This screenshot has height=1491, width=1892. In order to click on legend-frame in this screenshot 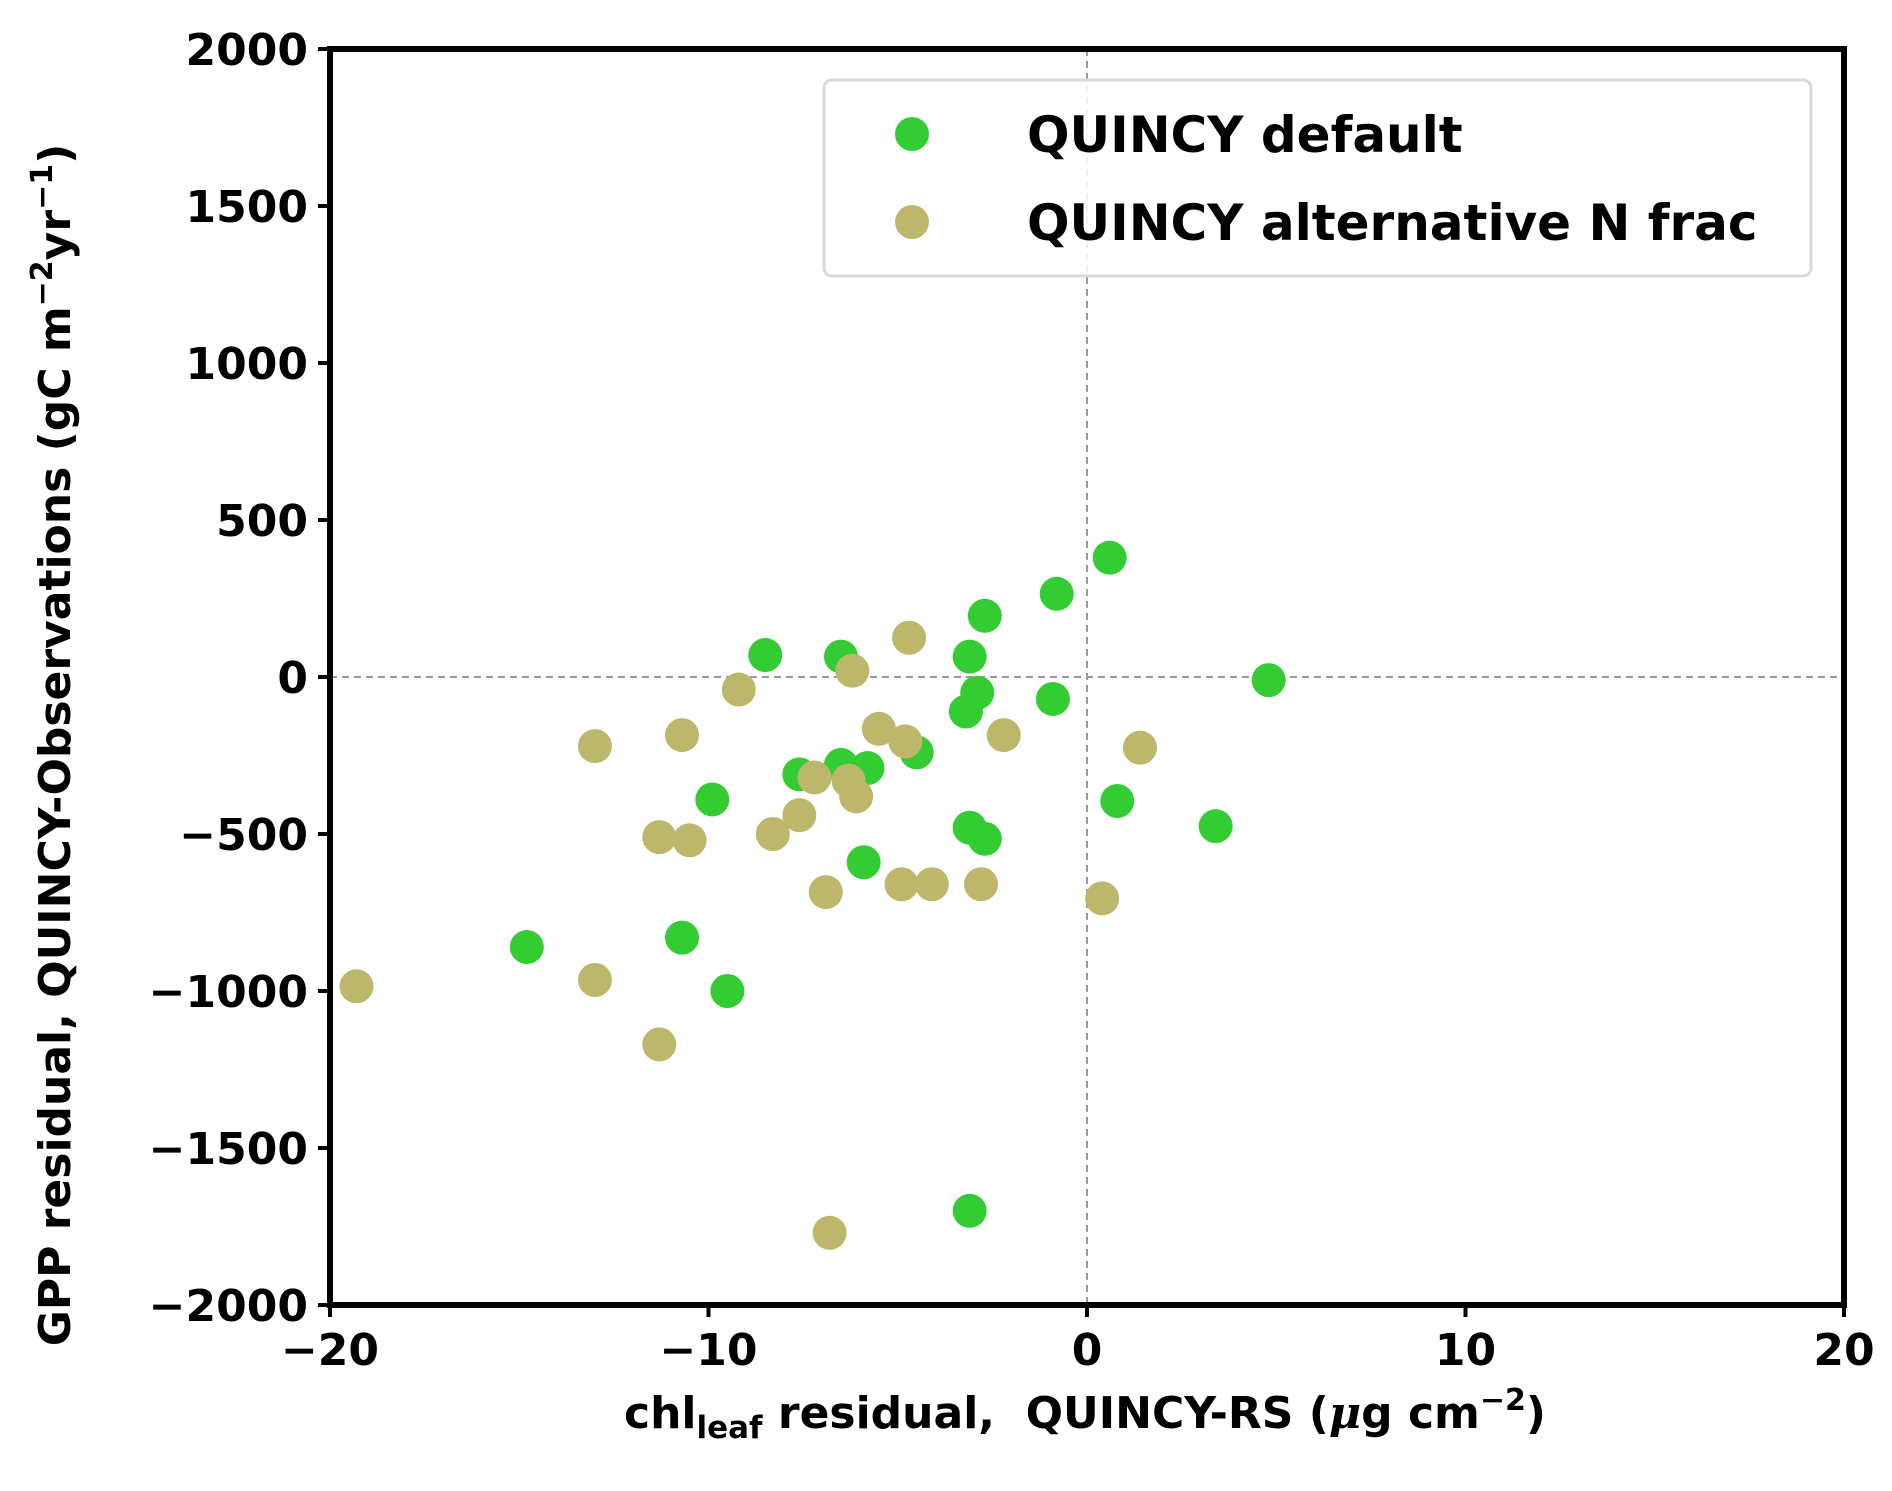, I will do `click(1317, 178)`.